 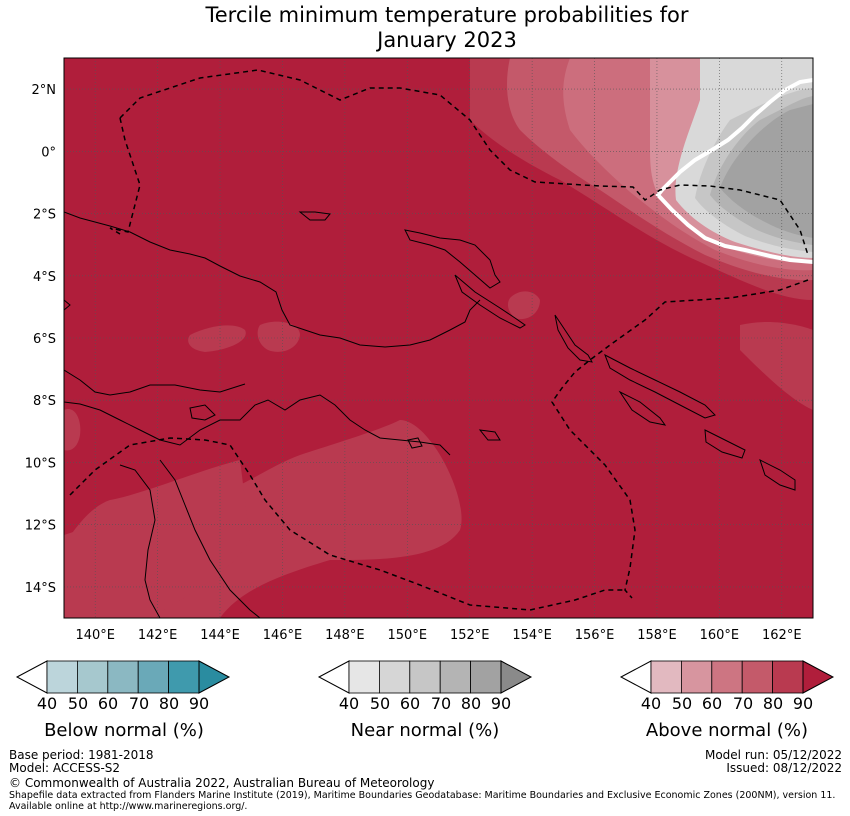 What do you see at coordinates (158, 635) in the screenshot?
I see `lon-label: 142°E` at bounding box center [158, 635].